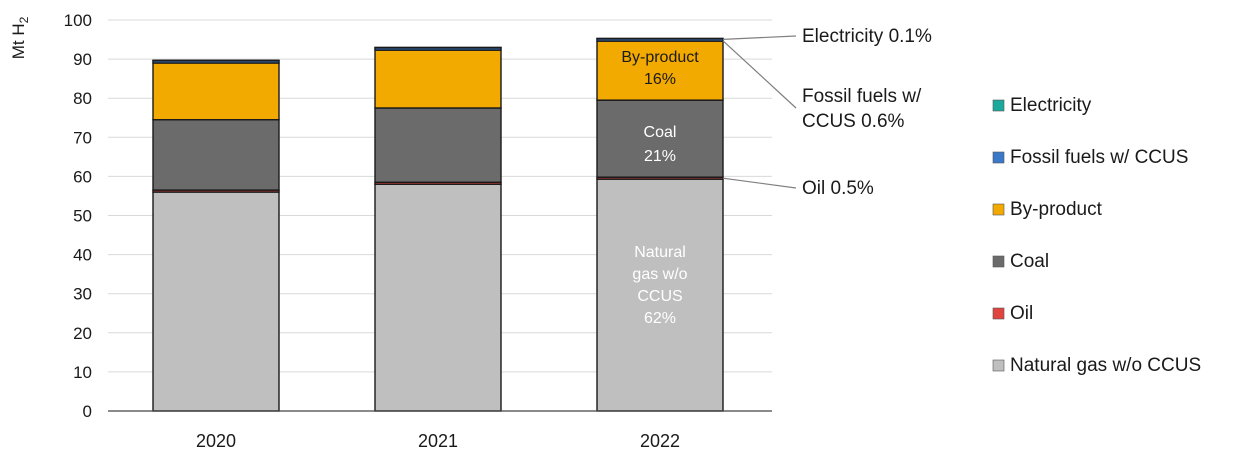 The image size is (1244, 452). I want to click on natural-gas-bar-label: gas w/o, so click(659, 274).